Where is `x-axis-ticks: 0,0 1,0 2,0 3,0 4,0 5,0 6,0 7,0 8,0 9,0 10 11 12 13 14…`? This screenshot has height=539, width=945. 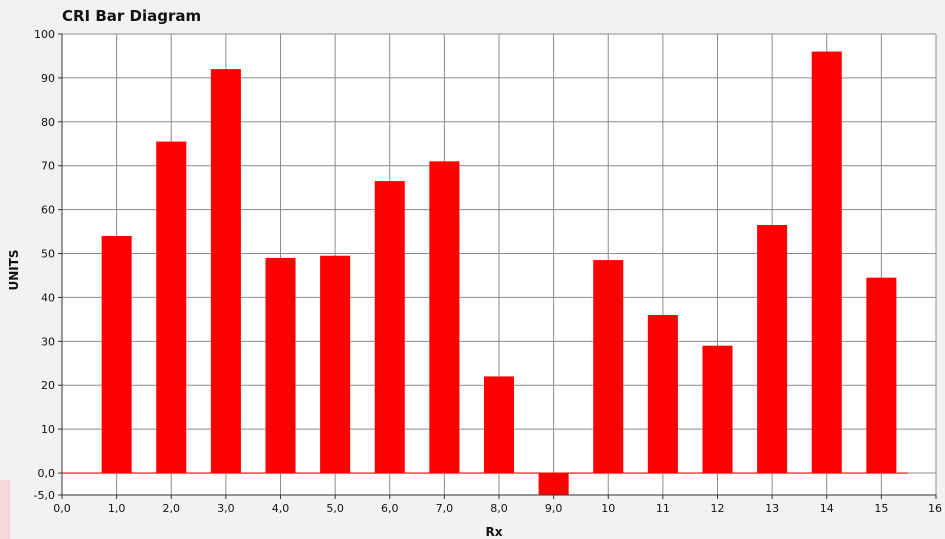 x-axis-ticks: 0,0 1,0 2,0 3,0 4,0 5,0 6,0 7,0 8,0 9,0 10 11 12 13 14… is located at coordinates (497, 505).